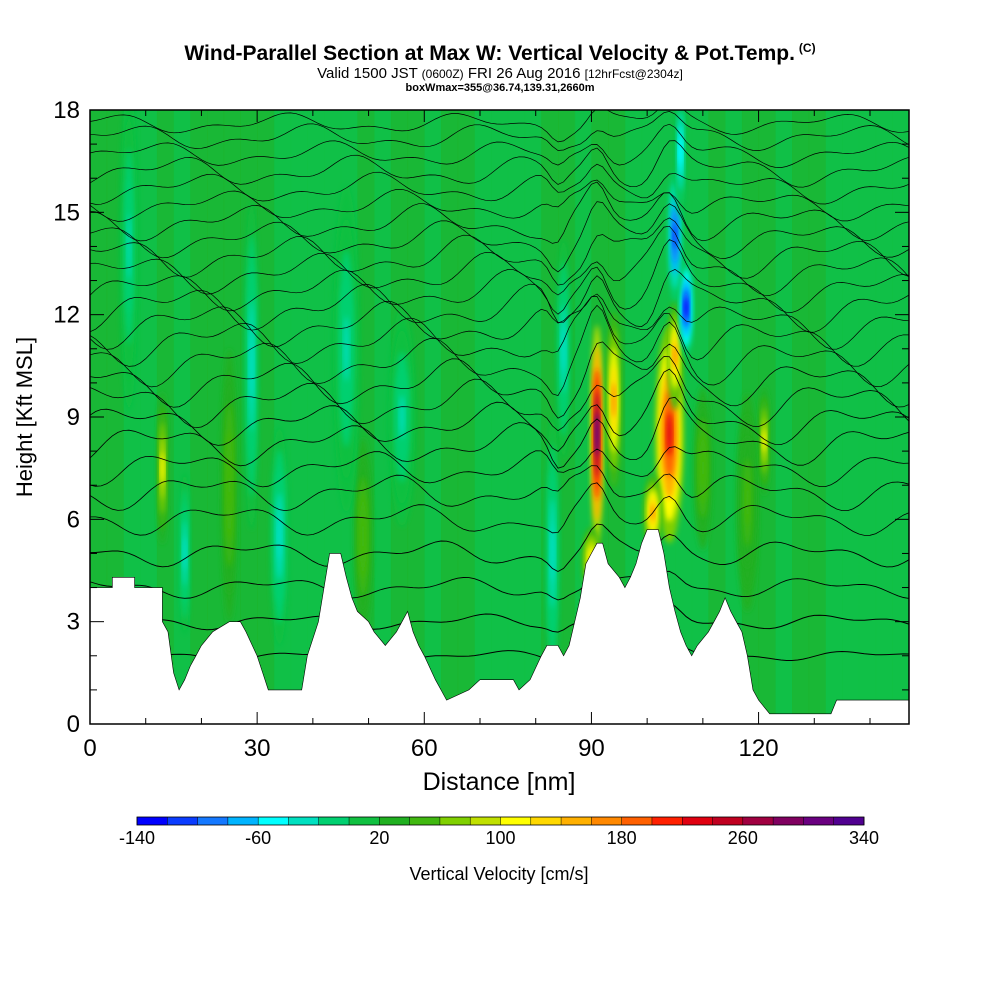 The image size is (1000, 1000). Describe the element at coordinates (89, 748) in the screenshot. I see `x-tick-label: 0` at that location.